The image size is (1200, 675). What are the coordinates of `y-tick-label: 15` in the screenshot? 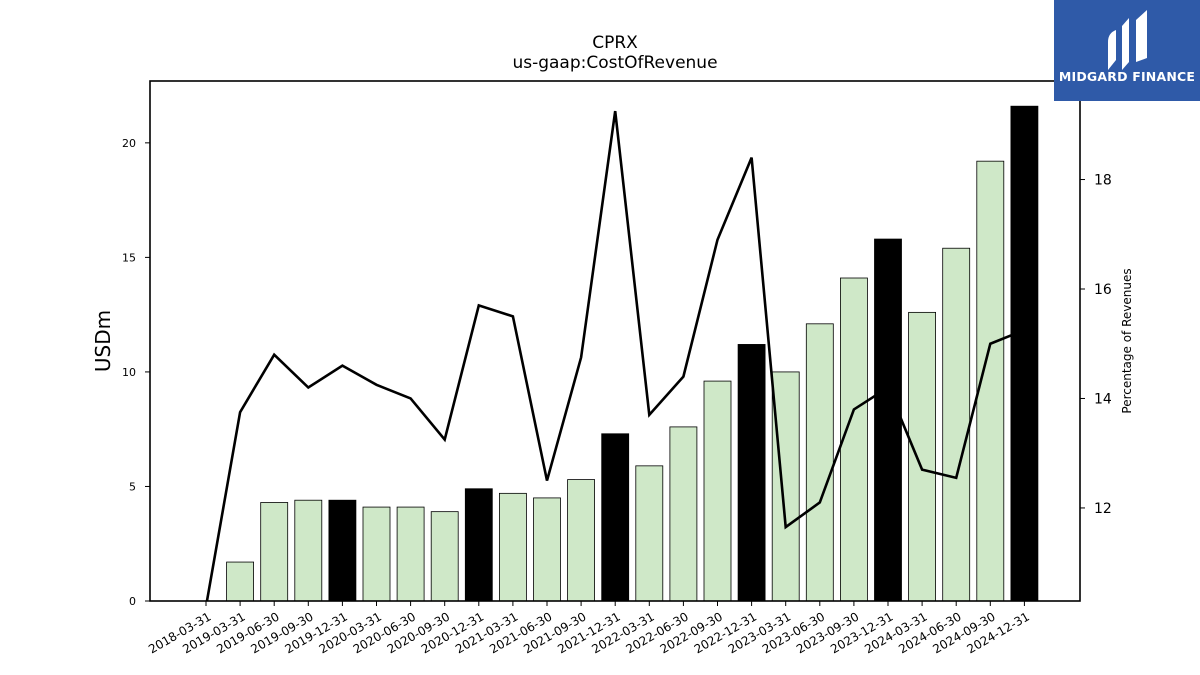 It's located at (129, 257).